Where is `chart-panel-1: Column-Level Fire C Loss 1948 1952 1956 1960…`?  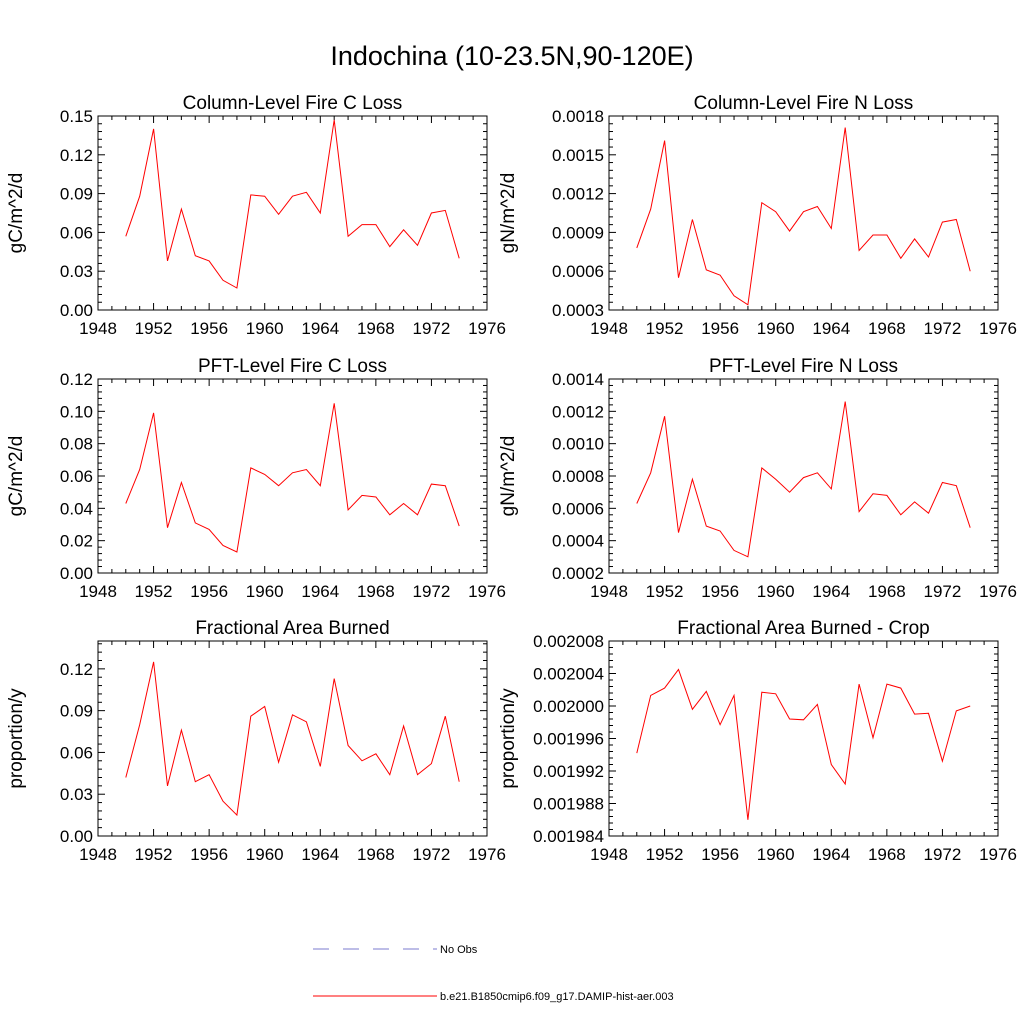 chart-panel-1: Column-Level Fire C Loss 1948 1952 1956 1960… is located at coordinates (256, 215).